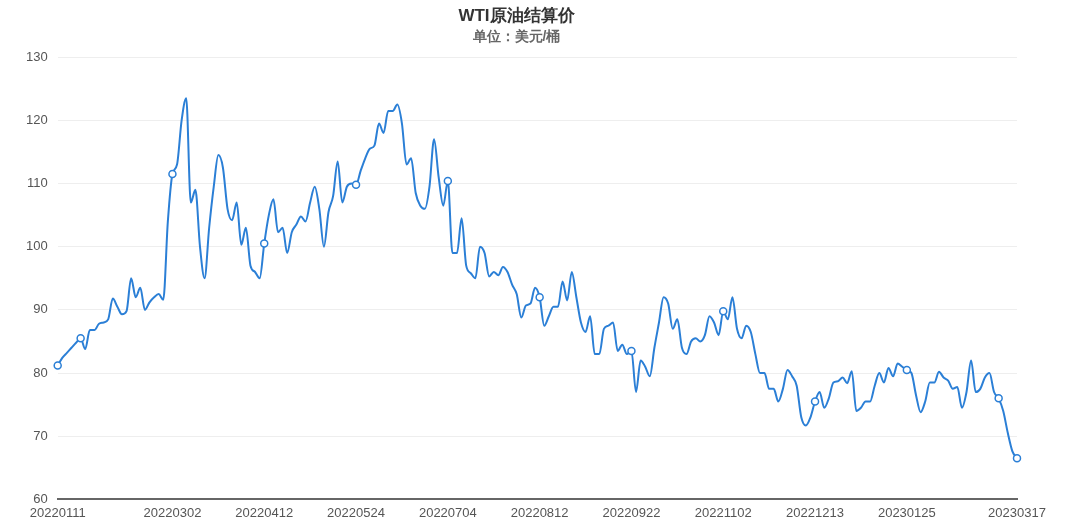  I want to click on x-tick-label: 20220922, so click(631, 512).